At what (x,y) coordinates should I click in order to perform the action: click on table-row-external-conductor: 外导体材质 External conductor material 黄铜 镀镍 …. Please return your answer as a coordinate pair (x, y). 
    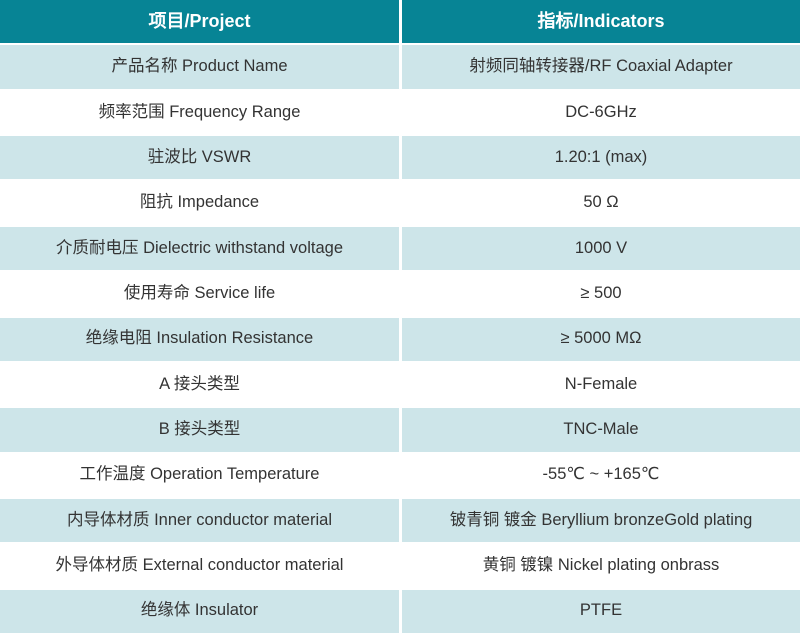
    Looking at the image, I should click on (400, 567).